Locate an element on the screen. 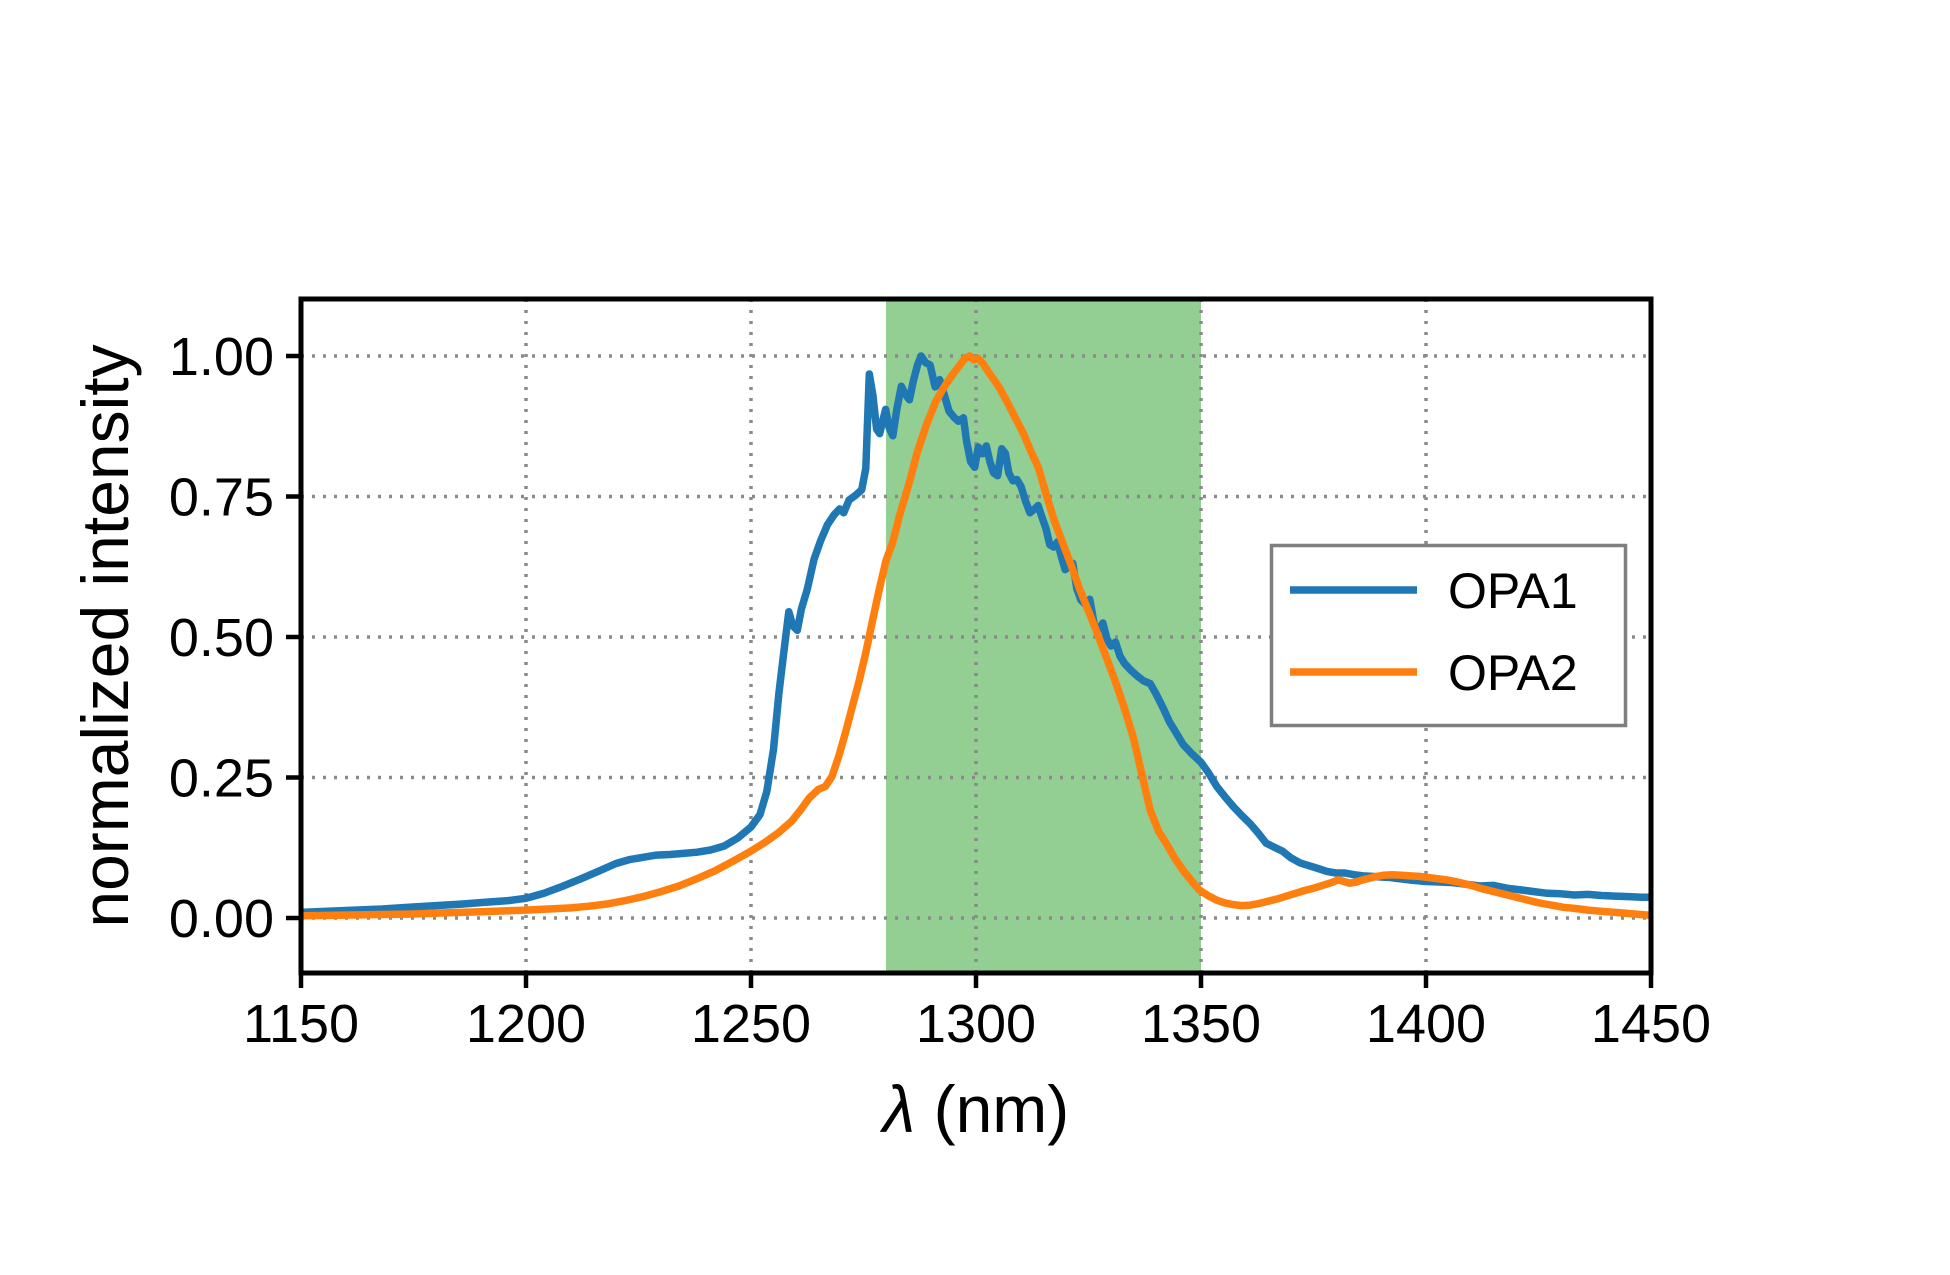 Image resolution: width=1950 pixels, height=1275 pixels. legend-box is located at coordinates (1448, 635).